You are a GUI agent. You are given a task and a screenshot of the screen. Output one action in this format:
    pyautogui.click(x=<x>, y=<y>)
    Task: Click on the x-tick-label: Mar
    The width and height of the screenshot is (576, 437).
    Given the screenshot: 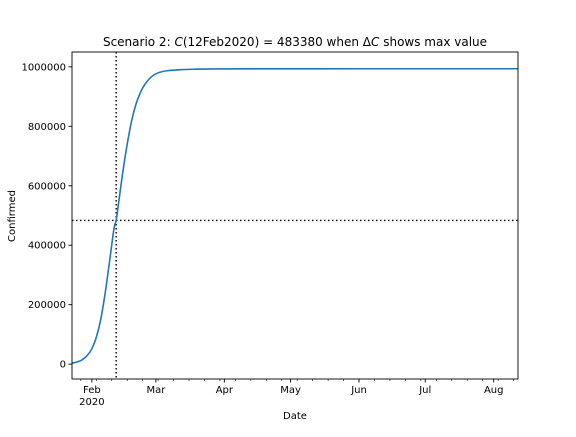 What is the action you would take?
    pyautogui.click(x=156, y=390)
    